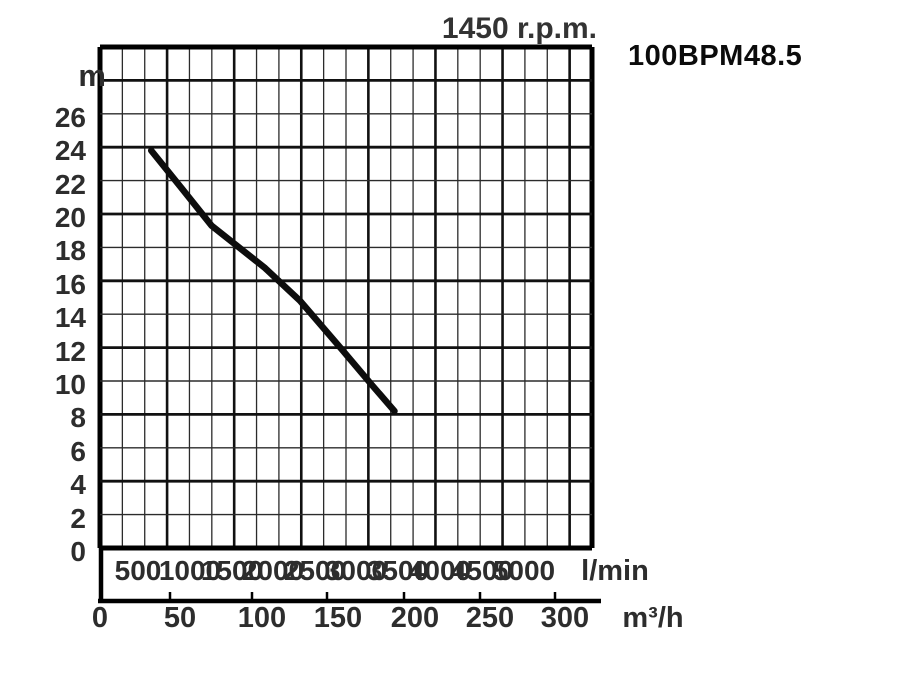 The height and width of the screenshot is (700, 900). Describe the element at coordinates (70, 184) in the screenshot. I see `y-axis-label-22: 22` at that location.